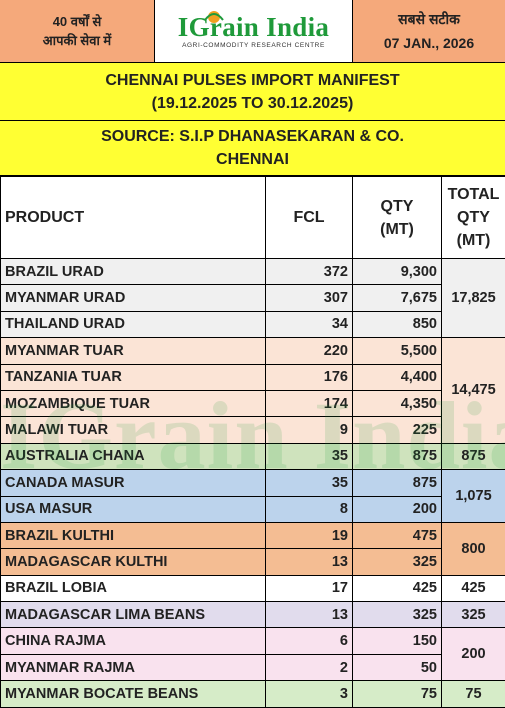 The width and height of the screenshot is (505, 708). Describe the element at coordinates (473, 694) in the screenshot. I see `total-bocate: 75` at that location.